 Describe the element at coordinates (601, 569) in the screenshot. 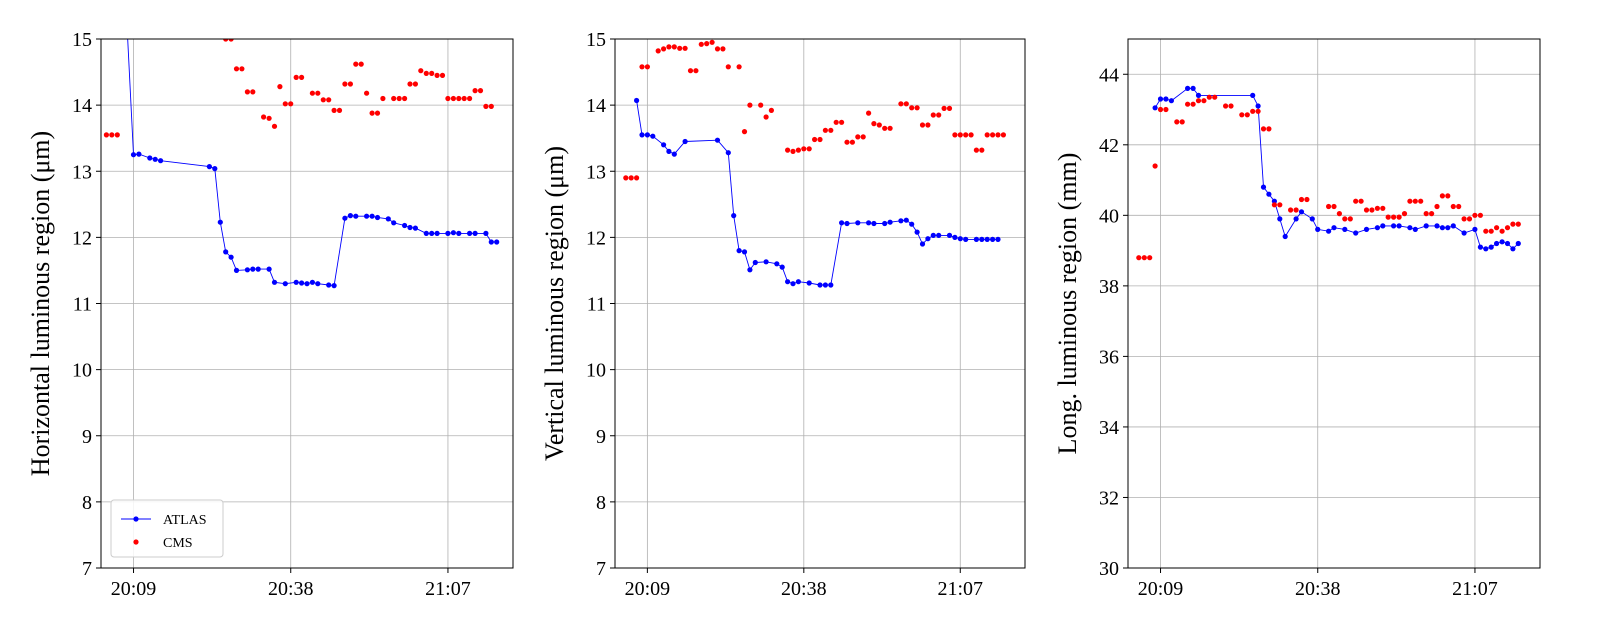

I see `y-tick-label: 7` at that location.